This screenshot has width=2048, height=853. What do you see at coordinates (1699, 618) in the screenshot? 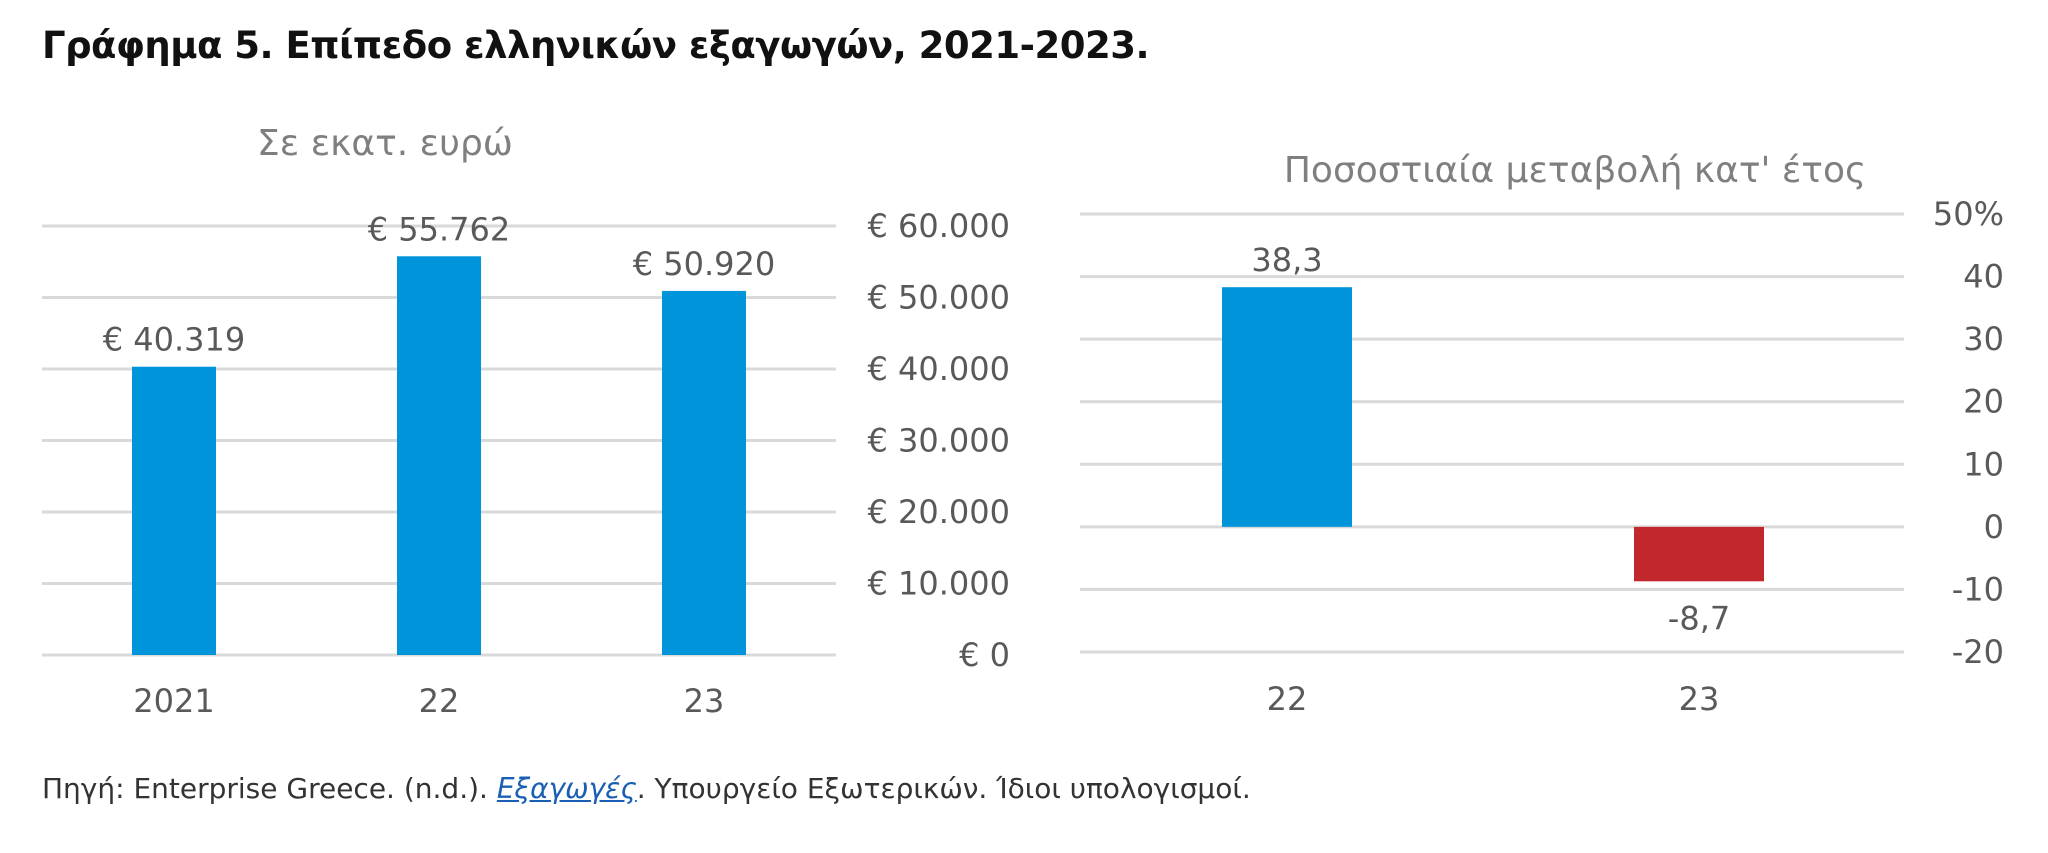
I see `pct-change-value-label: -8,7` at bounding box center [1699, 618].